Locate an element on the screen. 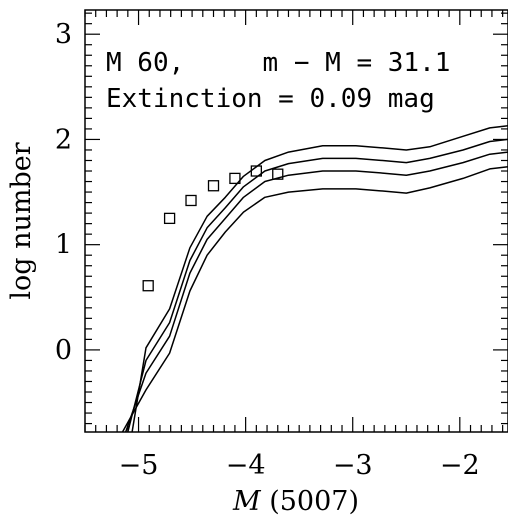 Image resolution: width=508 pixels, height=516 pixels. x-axis-label-text: (5007) is located at coordinates (310, 501).